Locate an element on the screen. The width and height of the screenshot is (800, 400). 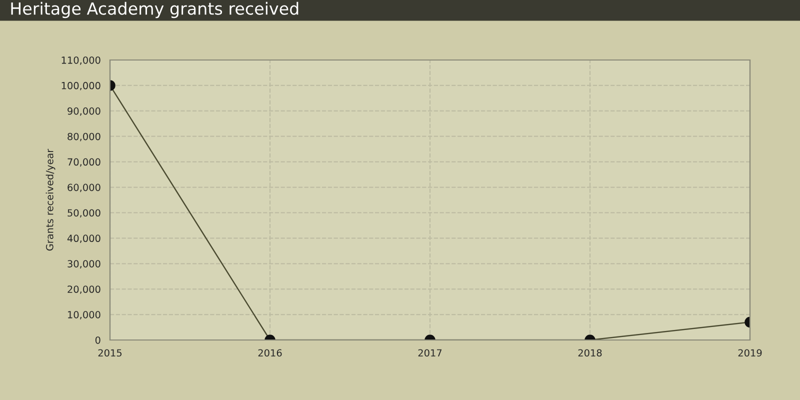
y-tick-label: 70,000 is located at coordinates (84, 162).